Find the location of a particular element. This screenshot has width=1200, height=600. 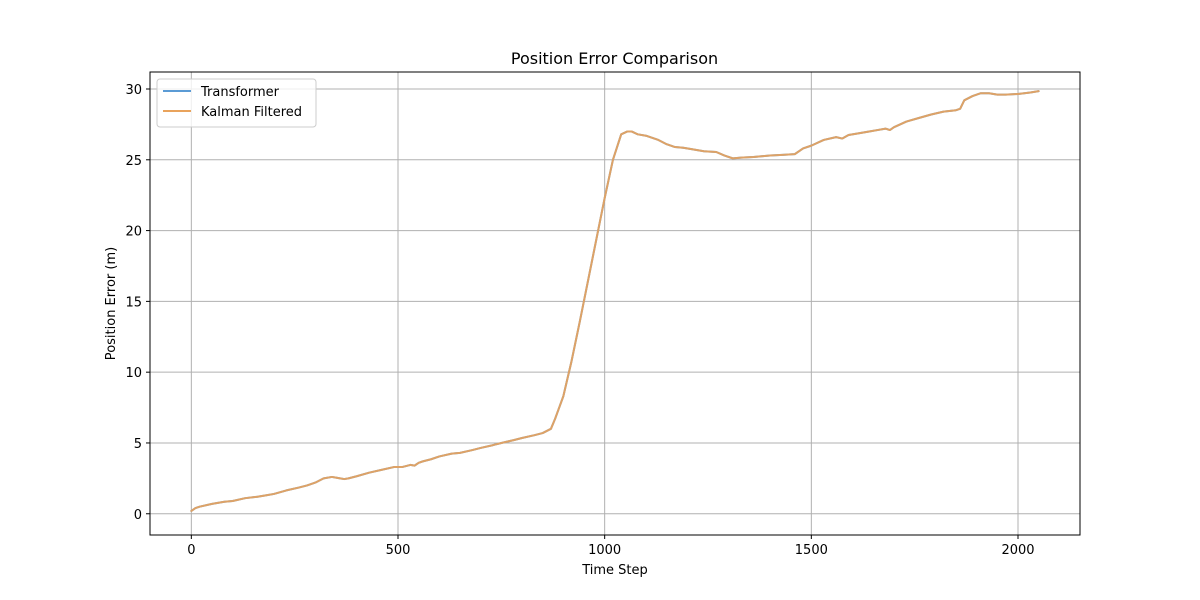

y-tick-label: 30 is located at coordinates (133, 90).